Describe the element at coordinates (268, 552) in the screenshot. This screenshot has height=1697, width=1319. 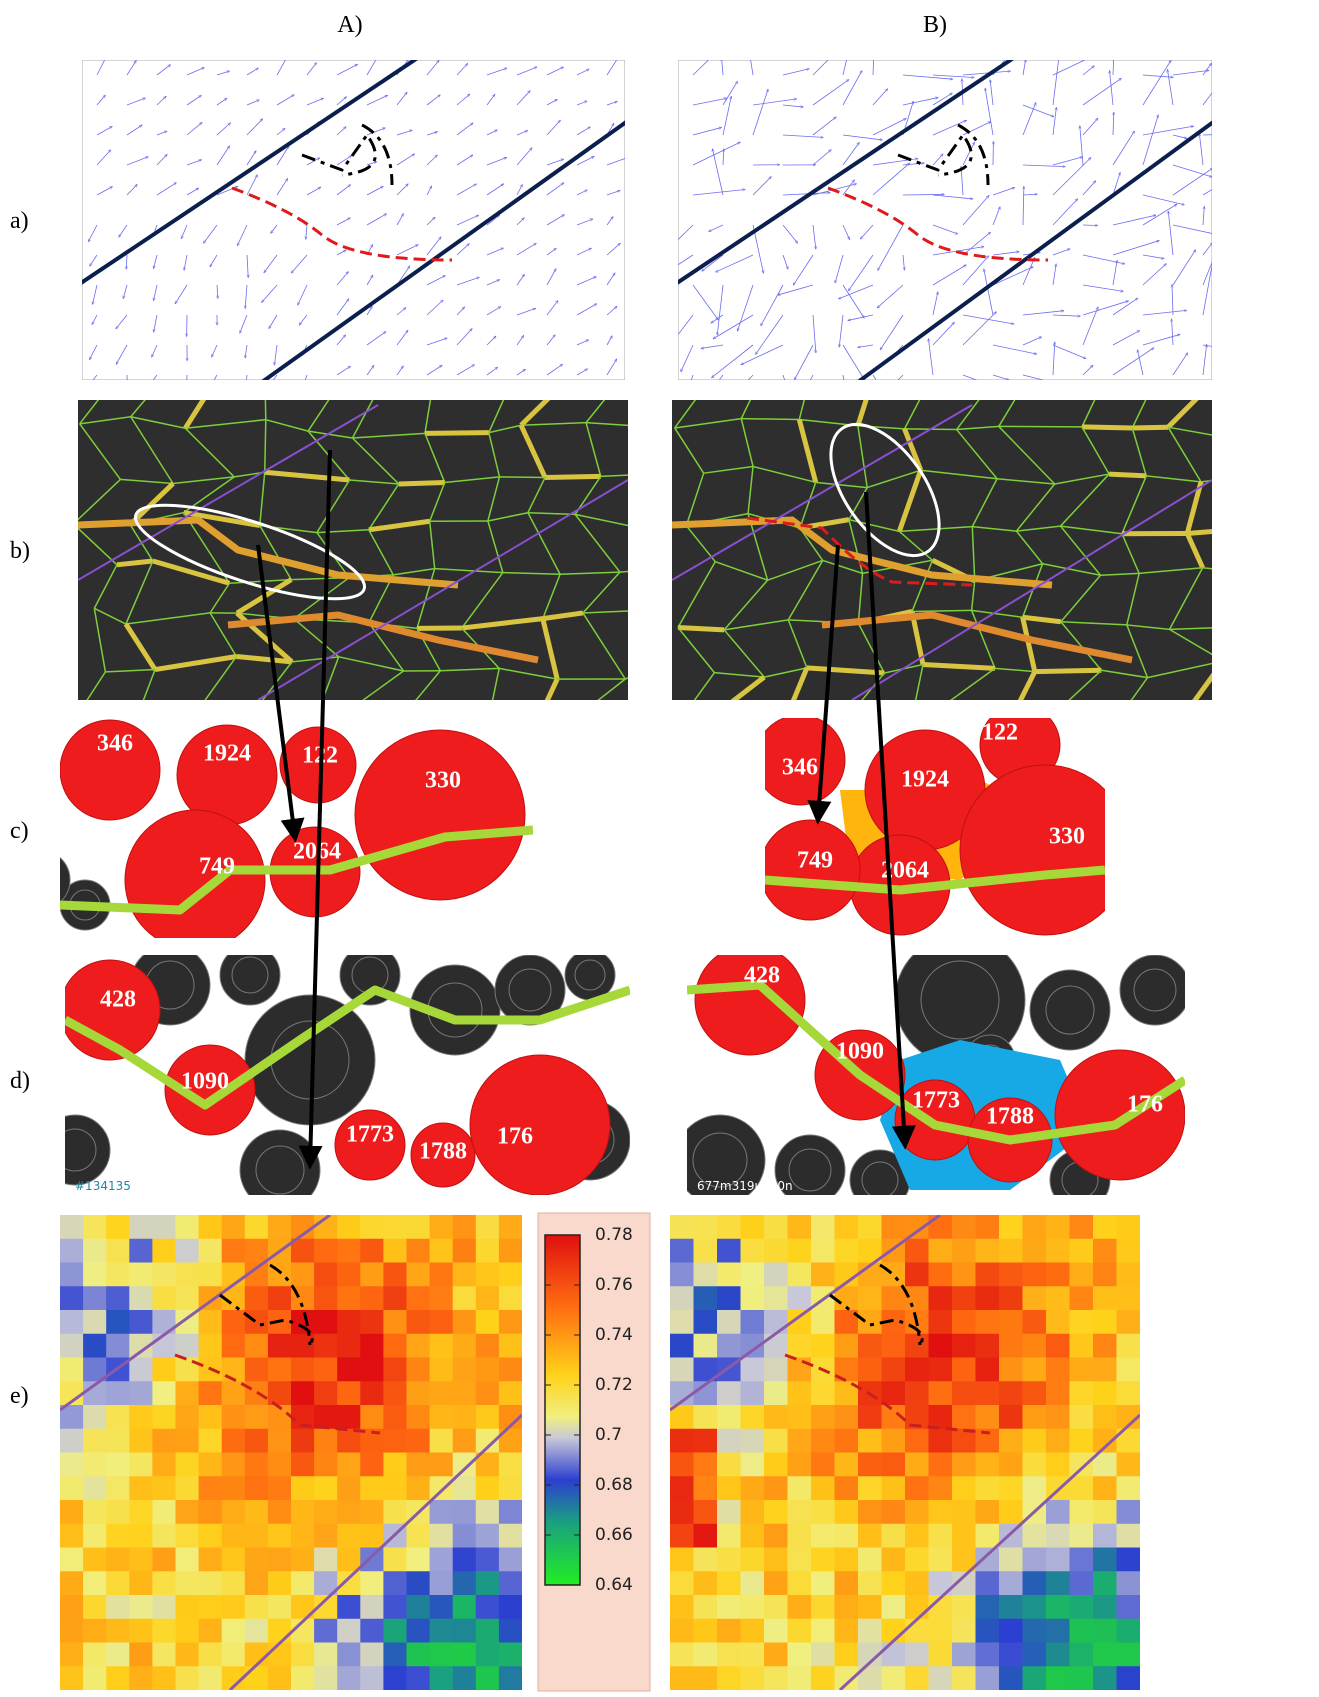
I see `thick-path` at that location.